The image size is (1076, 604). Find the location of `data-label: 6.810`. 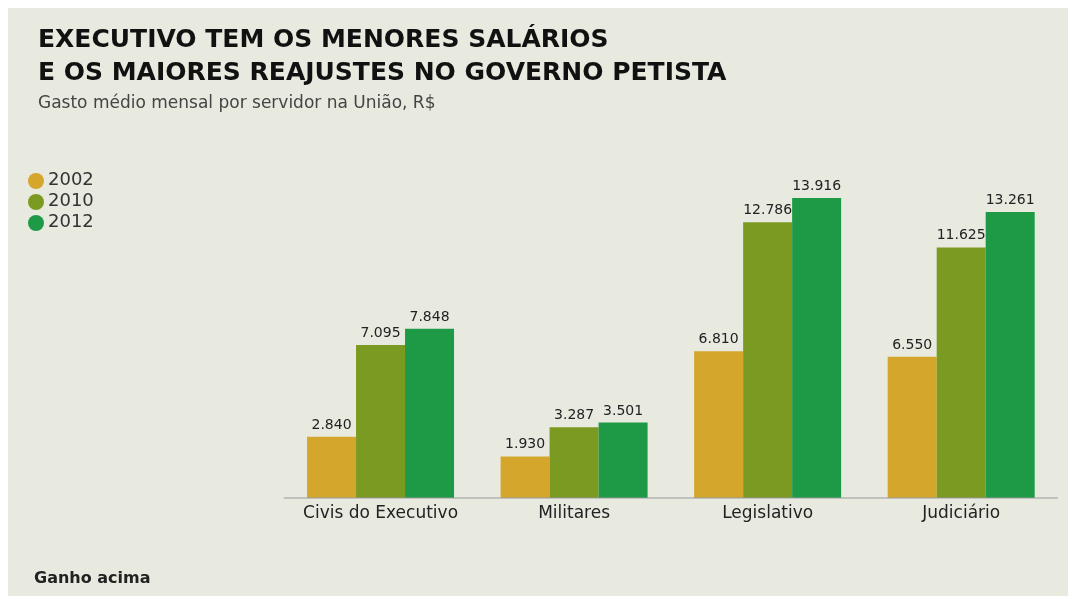

data-label: 6.810 is located at coordinates (718, 338).